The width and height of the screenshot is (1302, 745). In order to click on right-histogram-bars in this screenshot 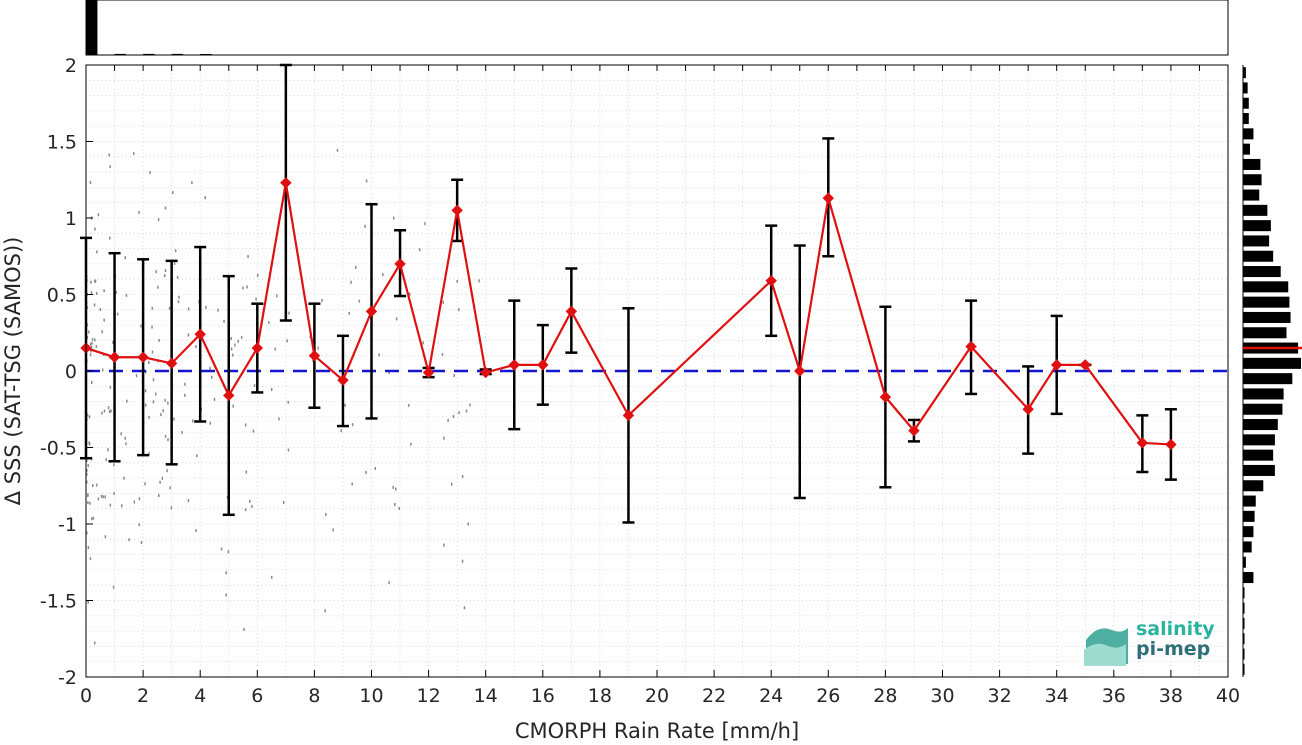, I will do `click(1272, 371)`.